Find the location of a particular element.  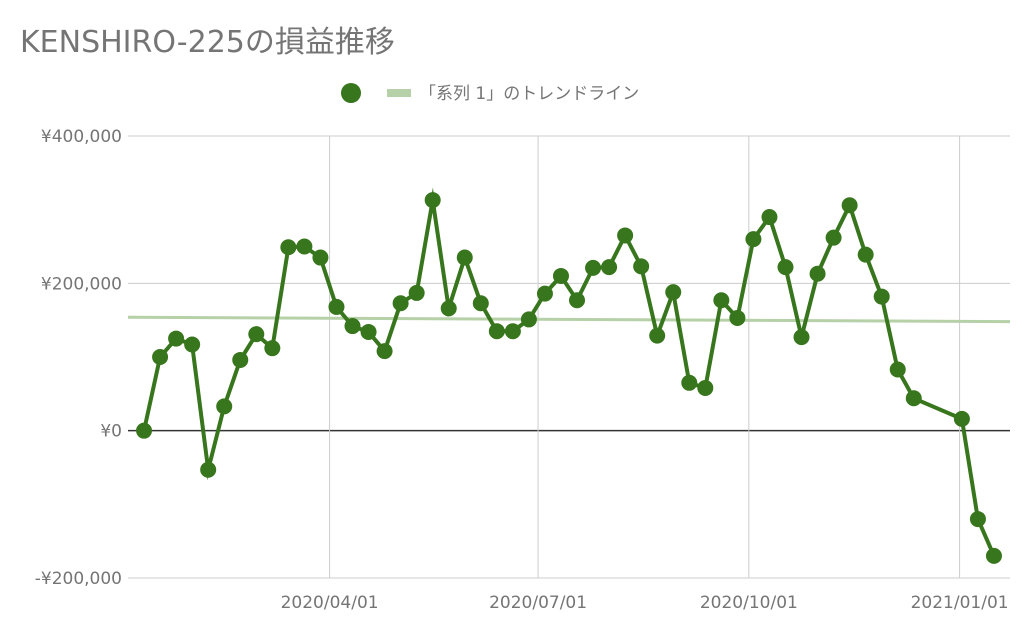

y-tick-label: -¥200,000 is located at coordinates (78, 579).